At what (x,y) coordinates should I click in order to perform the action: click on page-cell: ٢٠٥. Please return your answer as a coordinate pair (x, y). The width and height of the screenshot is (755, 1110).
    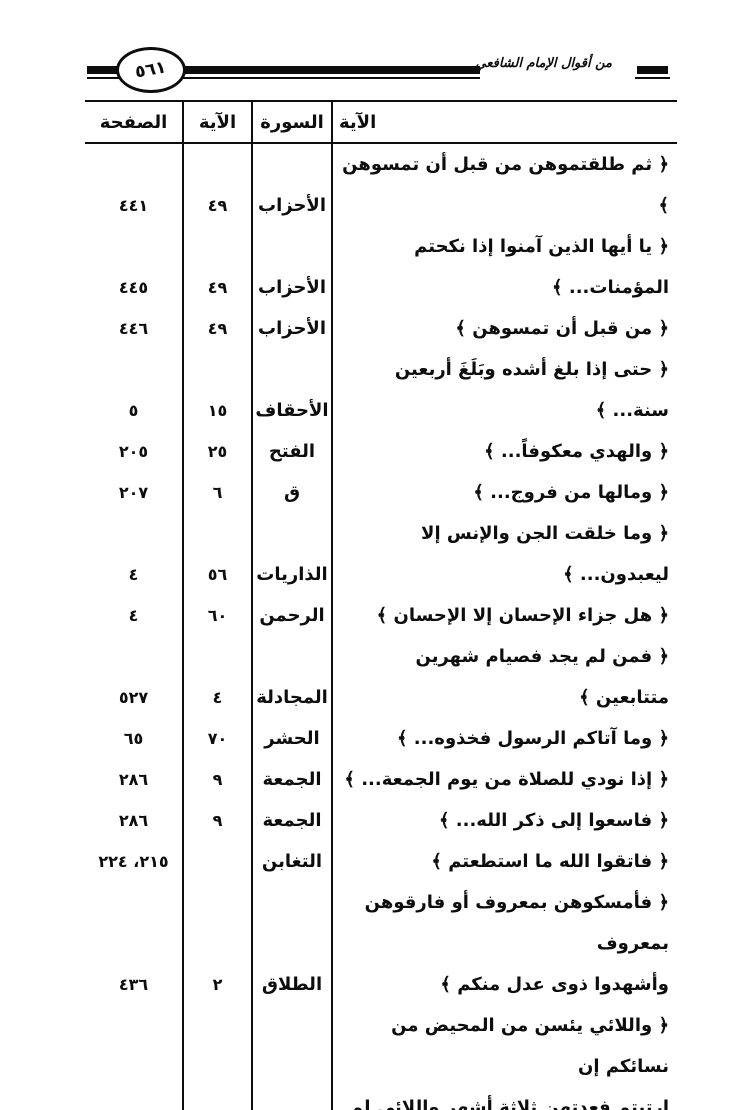
    Looking at the image, I should click on (133, 451).